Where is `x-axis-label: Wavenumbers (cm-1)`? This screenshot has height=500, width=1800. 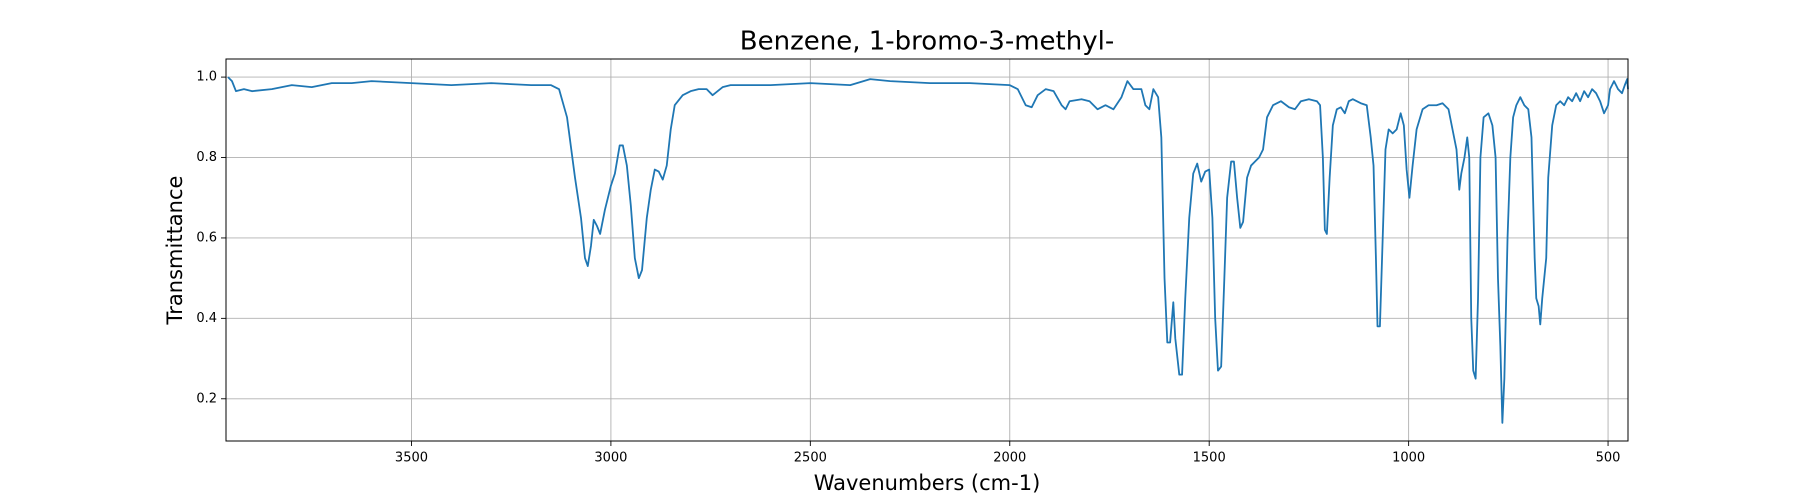
x-axis-label: Wavenumbers (cm-1) is located at coordinates (927, 483).